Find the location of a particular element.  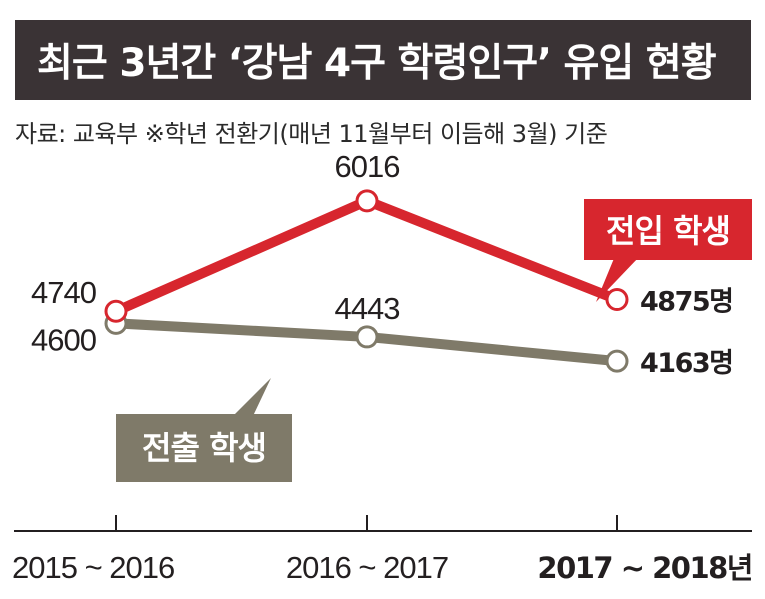

transfer-in-value-label: 4740 is located at coordinates (64, 292).